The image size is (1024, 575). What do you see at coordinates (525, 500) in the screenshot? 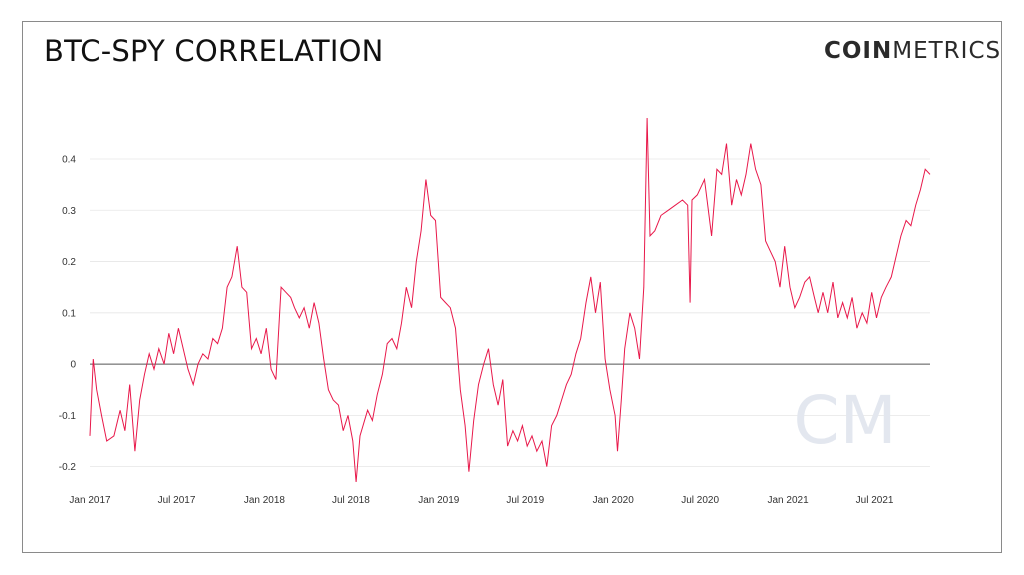
I see `x-tick-label: Jul 2019` at bounding box center [525, 500].